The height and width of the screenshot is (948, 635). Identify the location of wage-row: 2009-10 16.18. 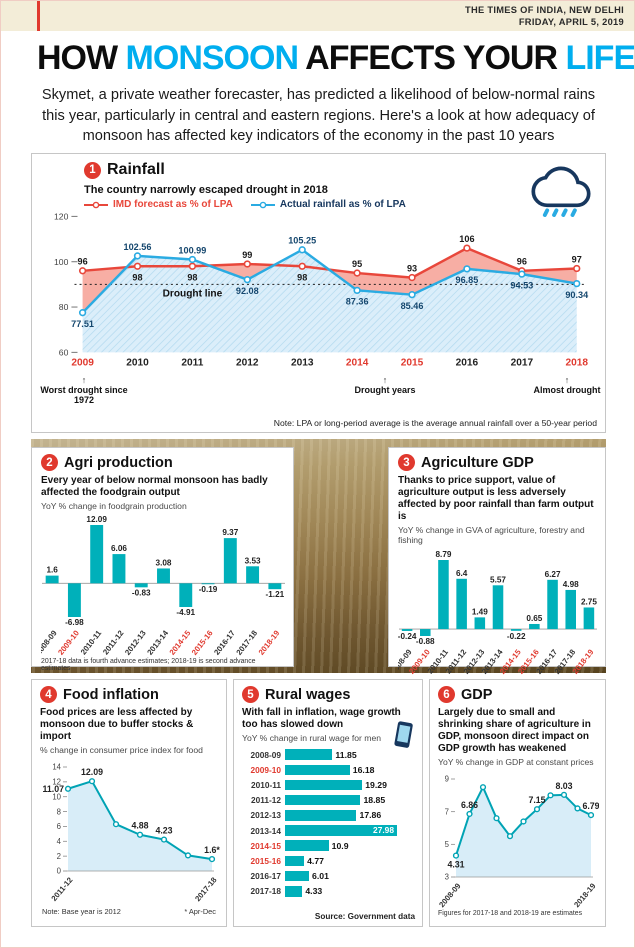
(328, 770).